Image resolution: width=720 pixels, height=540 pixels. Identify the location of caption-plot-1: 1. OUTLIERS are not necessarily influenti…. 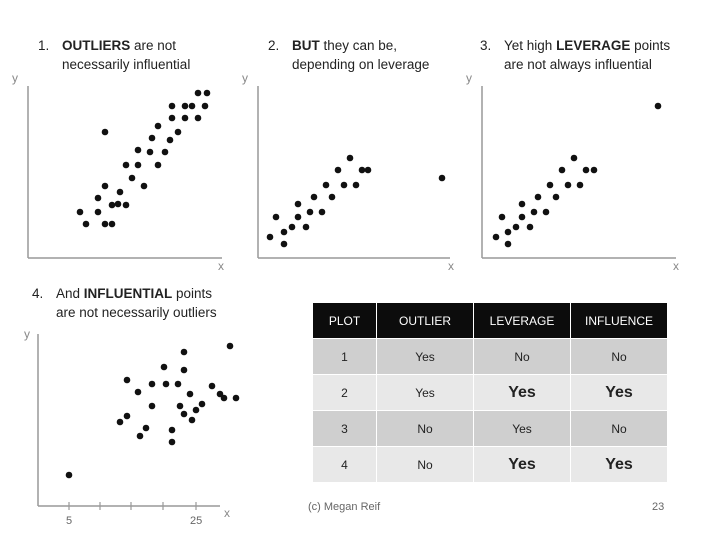
(114, 55).